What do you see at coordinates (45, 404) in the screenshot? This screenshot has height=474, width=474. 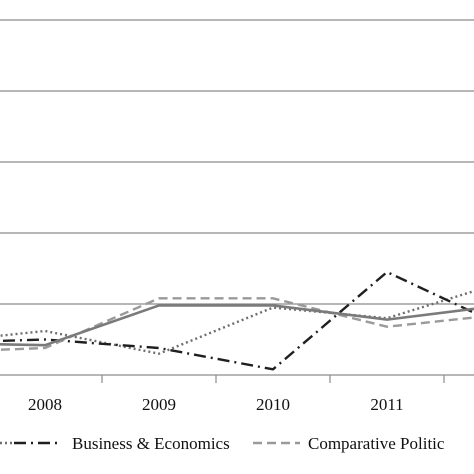 I see `x-tick-label: 2008` at bounding box center [45, 404].